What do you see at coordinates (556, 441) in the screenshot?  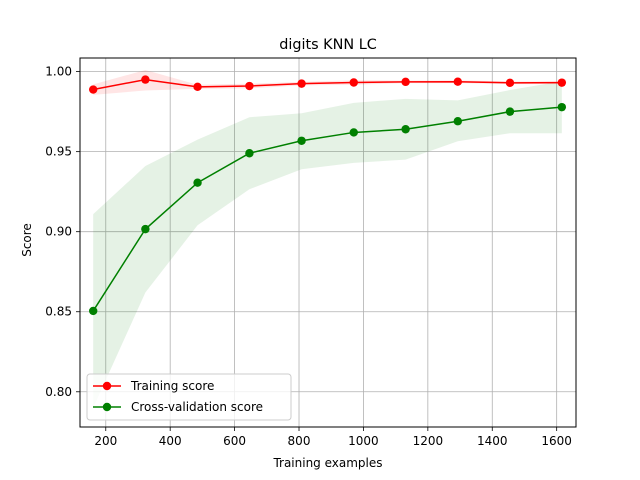 I see `x-tick-label-7: 1600` at bounding box center [556, 441].